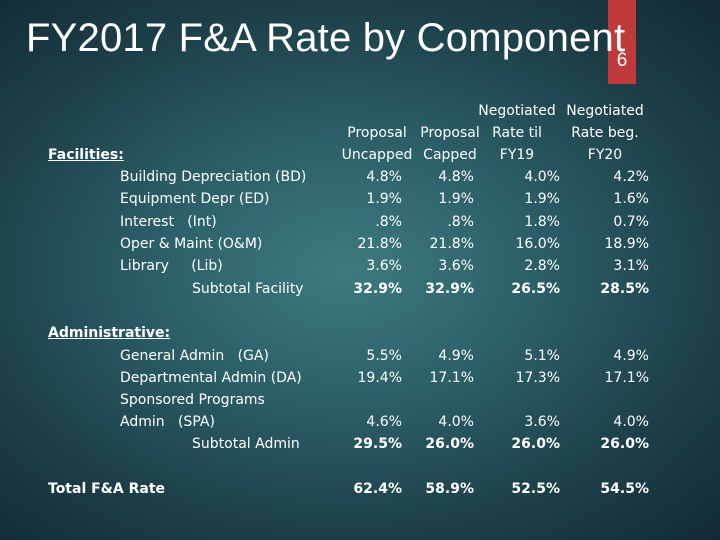 This screenshot has width=720, height=540. Describe the element at coordinates (450, 133) in the screenshot. I see `header-col2-line1: Proposal` at that location.